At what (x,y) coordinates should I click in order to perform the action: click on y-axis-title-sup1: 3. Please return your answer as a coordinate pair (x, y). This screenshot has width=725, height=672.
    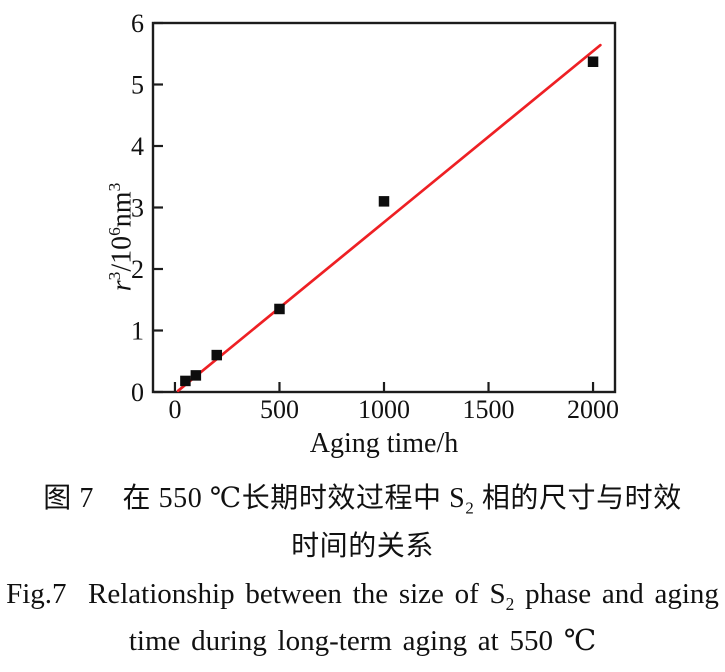
    Looking at the image, I should click on (114, 276).